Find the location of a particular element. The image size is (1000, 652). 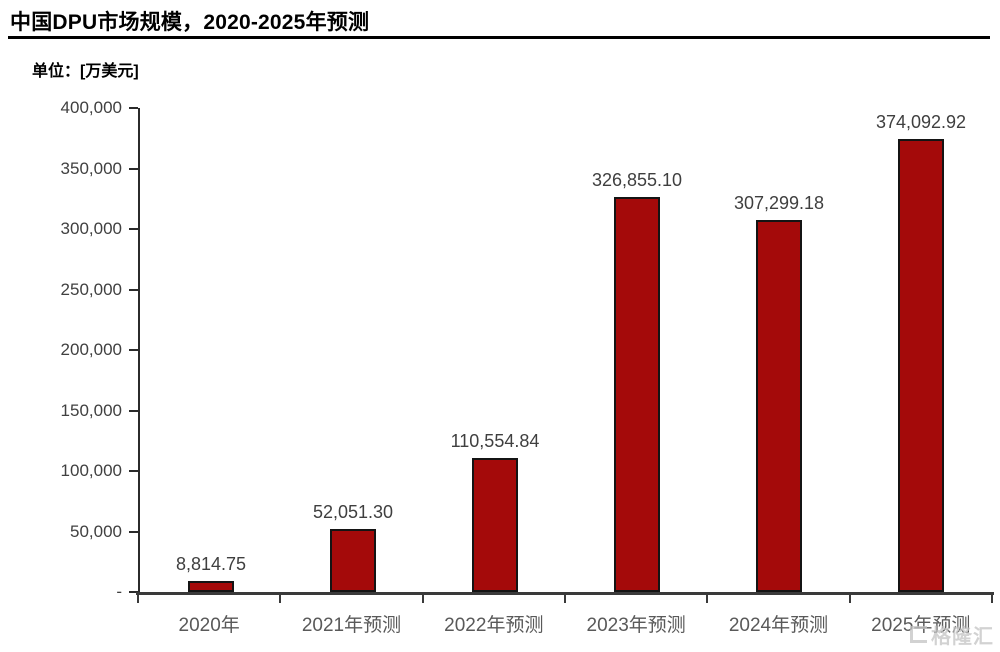

x-axis-line is located at coordinates (565, 593).